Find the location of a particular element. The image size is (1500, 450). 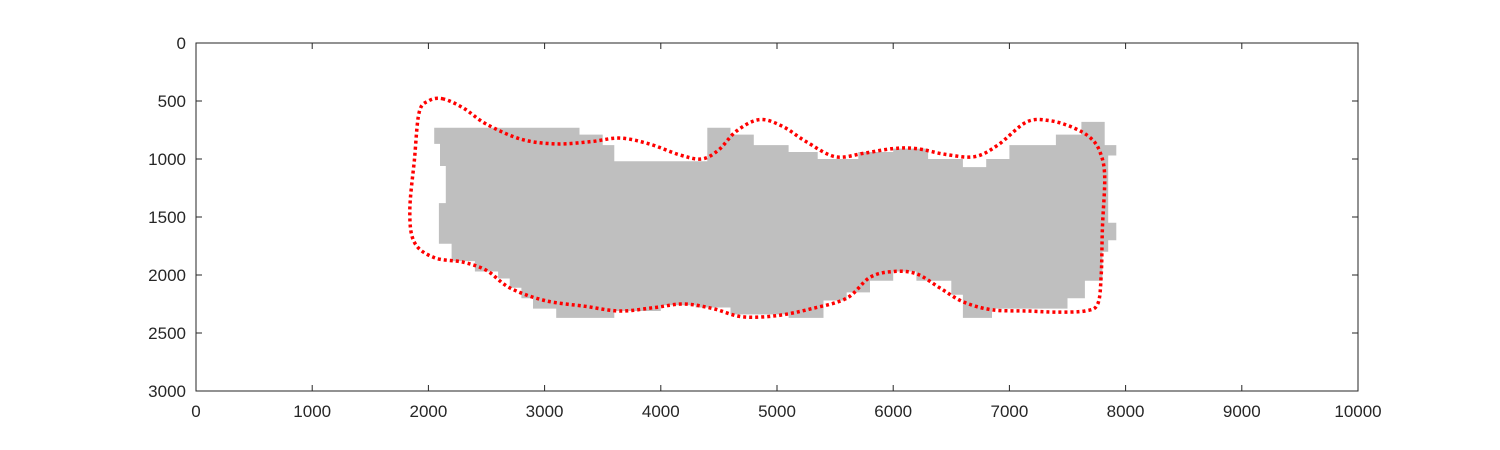

x-tick-label: 3000 is located at coordinates (545, 411).